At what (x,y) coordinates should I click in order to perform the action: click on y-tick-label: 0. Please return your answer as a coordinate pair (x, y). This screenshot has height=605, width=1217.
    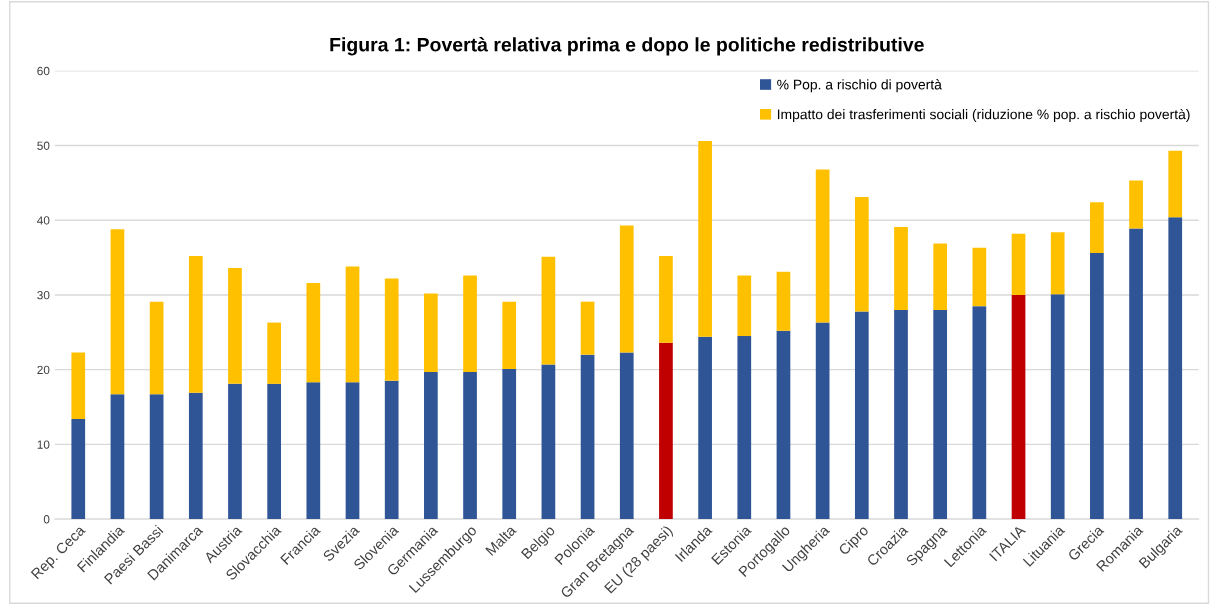
    Looking at the image, I should click on (46, 519).